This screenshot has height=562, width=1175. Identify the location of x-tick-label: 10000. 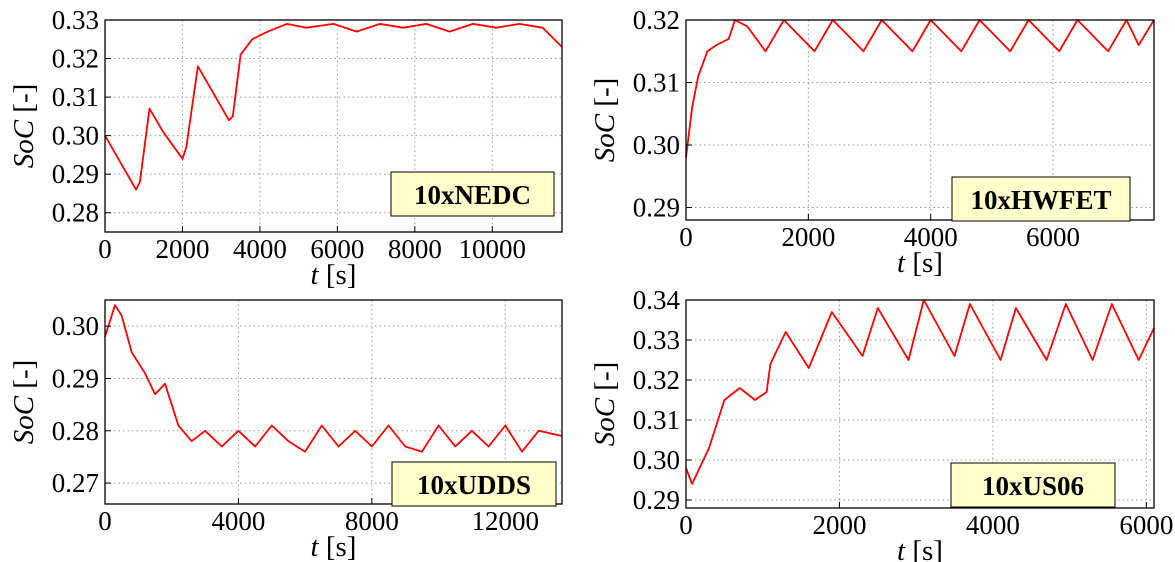
(493, 249).